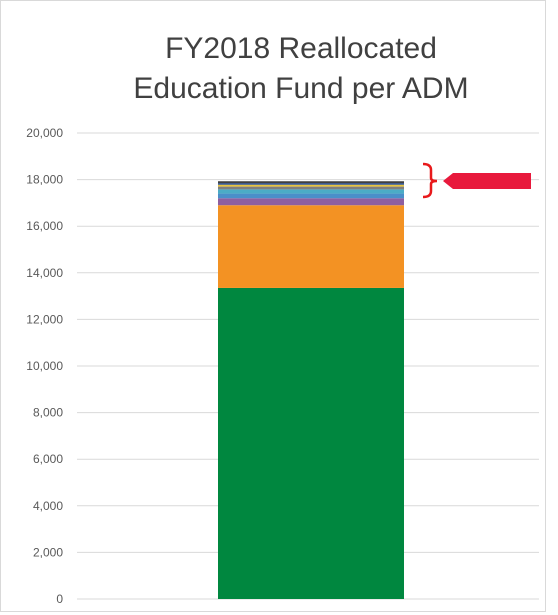 The width and height of the screenshot is (558, 615). I want to click on y-tick-label: 20,000, so click(44, 133).